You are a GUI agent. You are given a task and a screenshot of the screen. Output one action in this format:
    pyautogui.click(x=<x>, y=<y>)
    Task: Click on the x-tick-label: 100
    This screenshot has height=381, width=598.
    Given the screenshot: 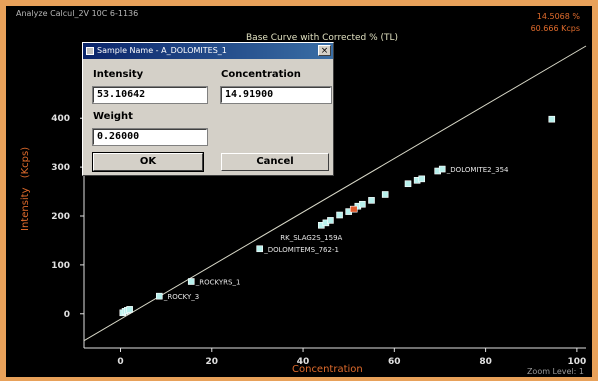 What is the action you would take?
    pyautogui.click(x=576, y=362)
    